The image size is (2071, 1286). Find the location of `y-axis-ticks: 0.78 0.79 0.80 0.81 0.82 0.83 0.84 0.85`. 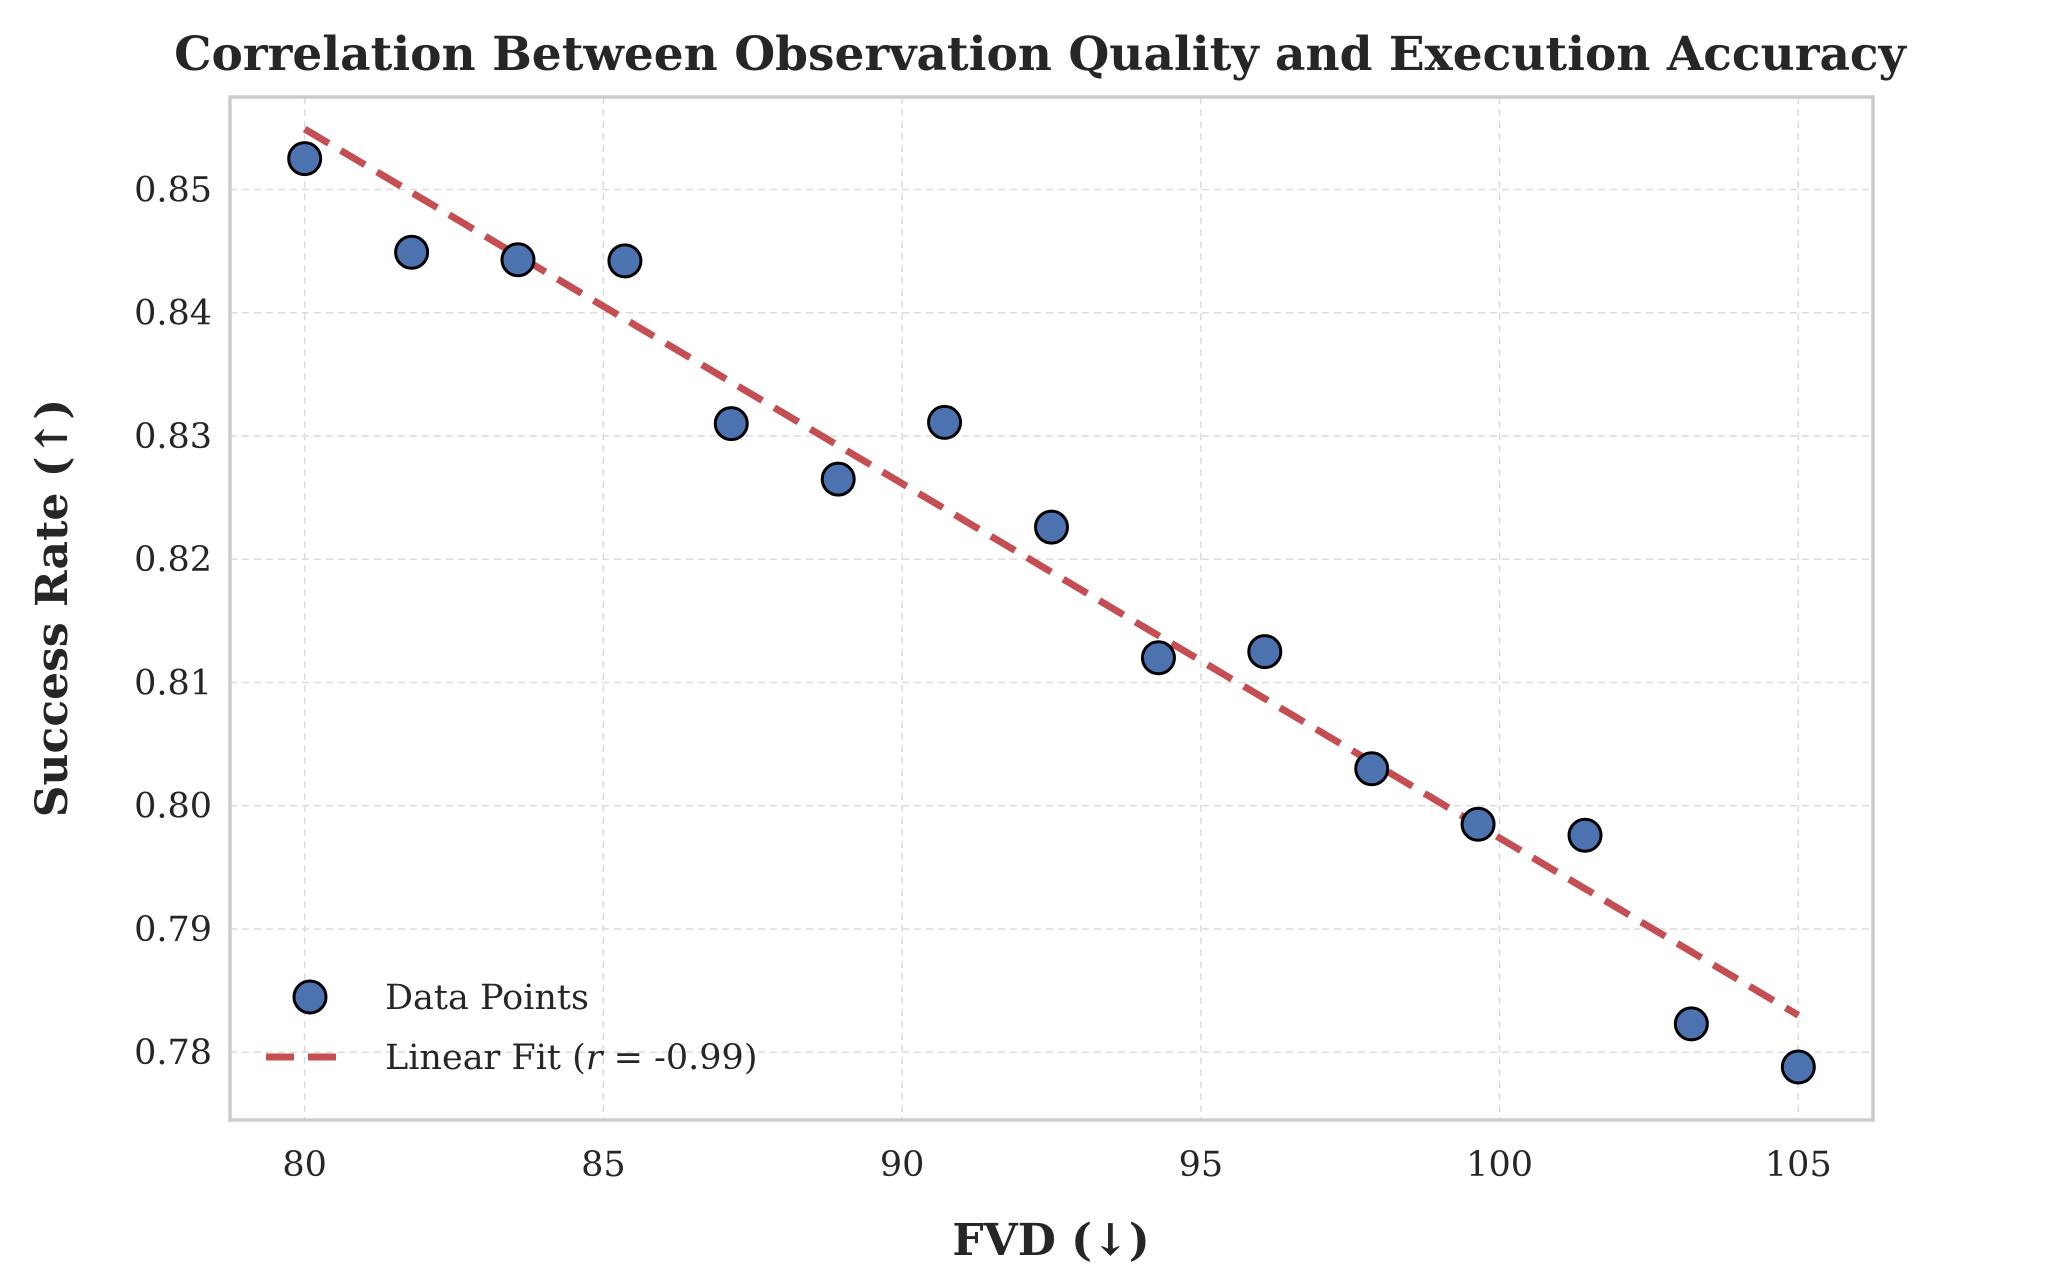

y-axis-ticks: 0.78 0.79 0.80 0.81 0.82 0.83 0.84 0.85 is located at coordinates (173, 621).